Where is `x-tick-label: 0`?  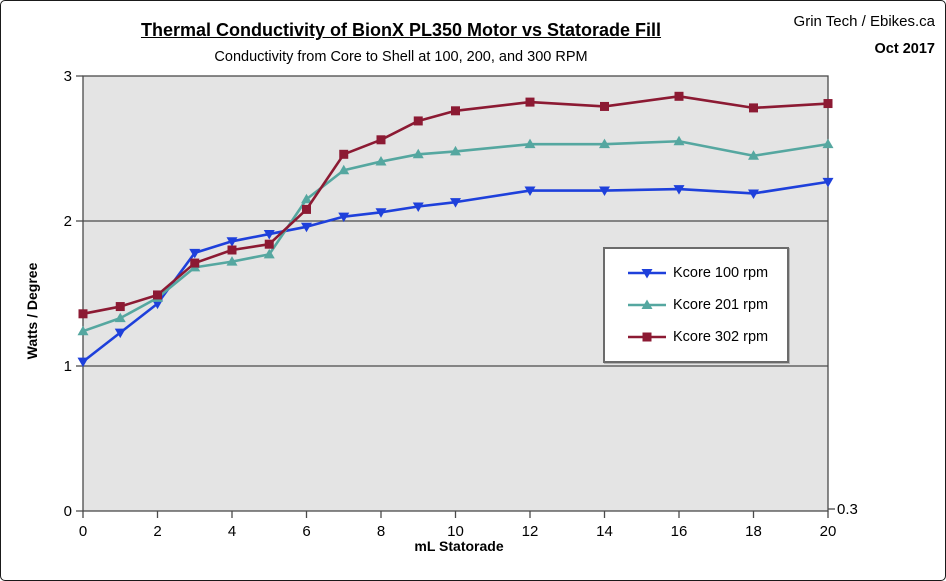
x-tick-label: 0 is located at coordinates (83, 531).